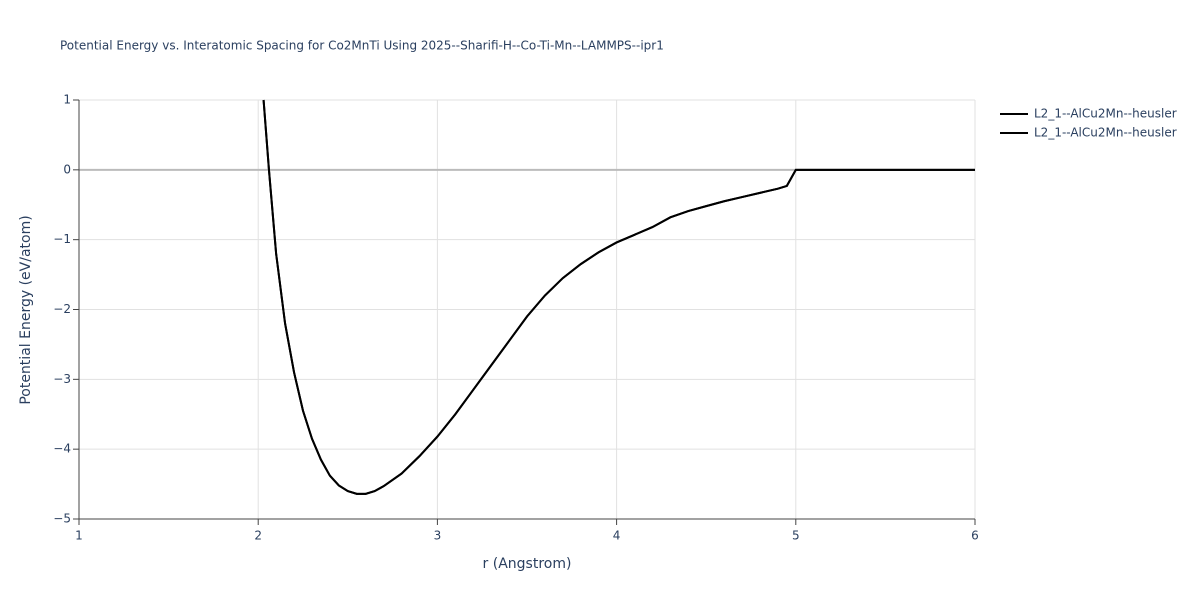 This screenshot has width=1200, height=604. I want to click on x-tick-label: 2, so click(258, 536).